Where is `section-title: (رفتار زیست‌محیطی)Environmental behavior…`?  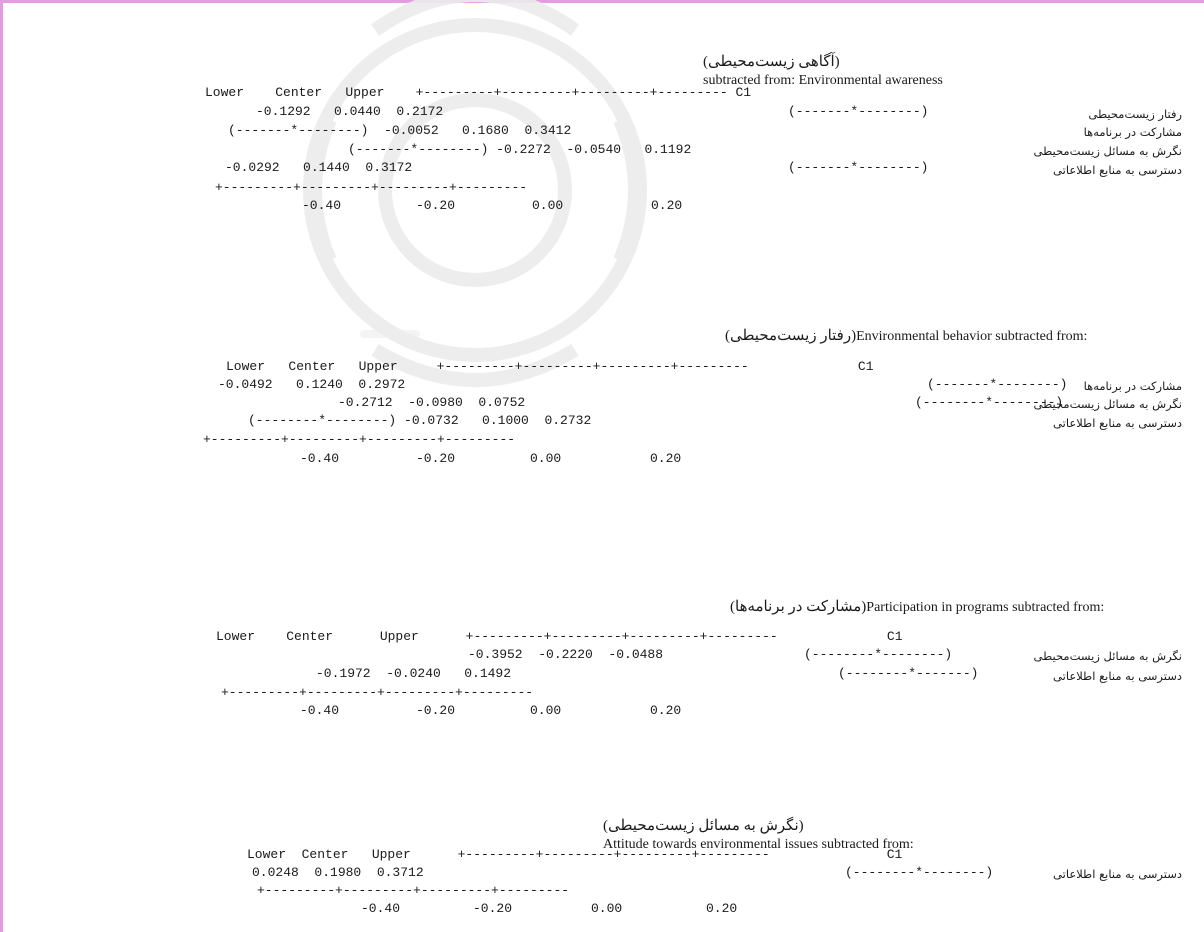
section-title: (رفتار زیست‌محیطی)Environmental behavior… is located at coordinates (902, 327).